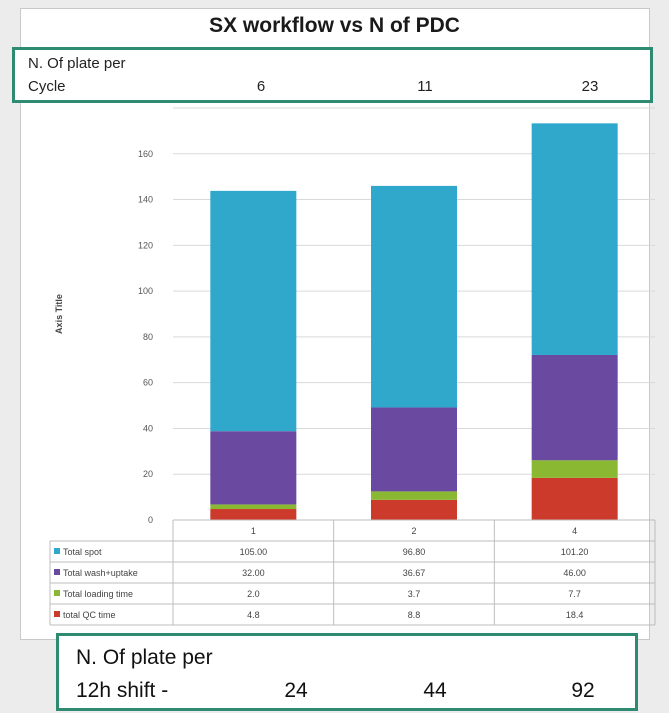 This screenshot has width=669, height=713. What do you see at coordinates (150, 520) in the screenshot?
I see `y-tick-label: 0` at bounding box center [150, 520].